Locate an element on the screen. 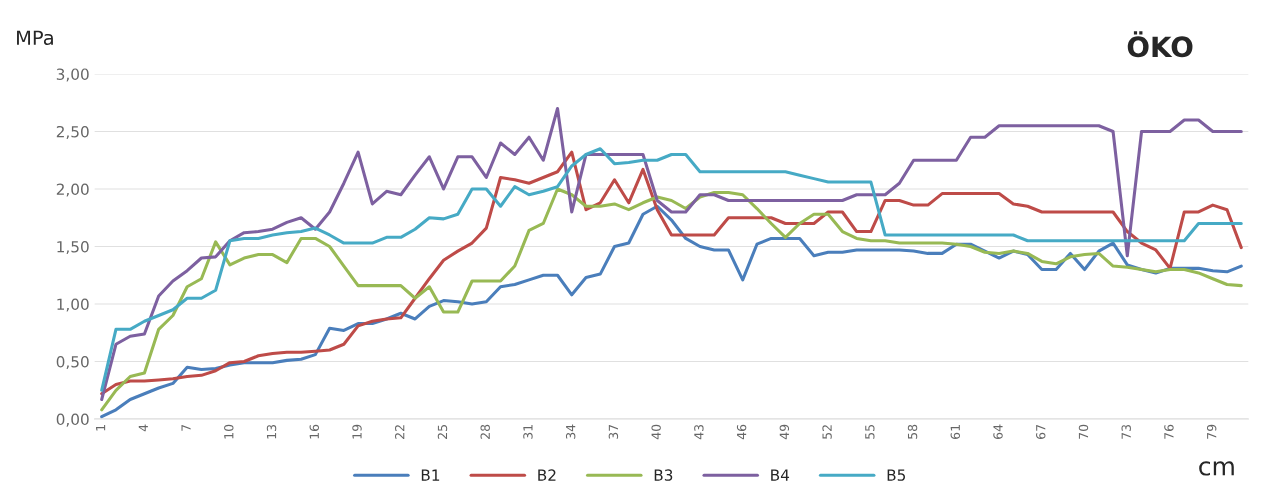  y-tick-label: 1,50 is located at coordinates (73, 247).